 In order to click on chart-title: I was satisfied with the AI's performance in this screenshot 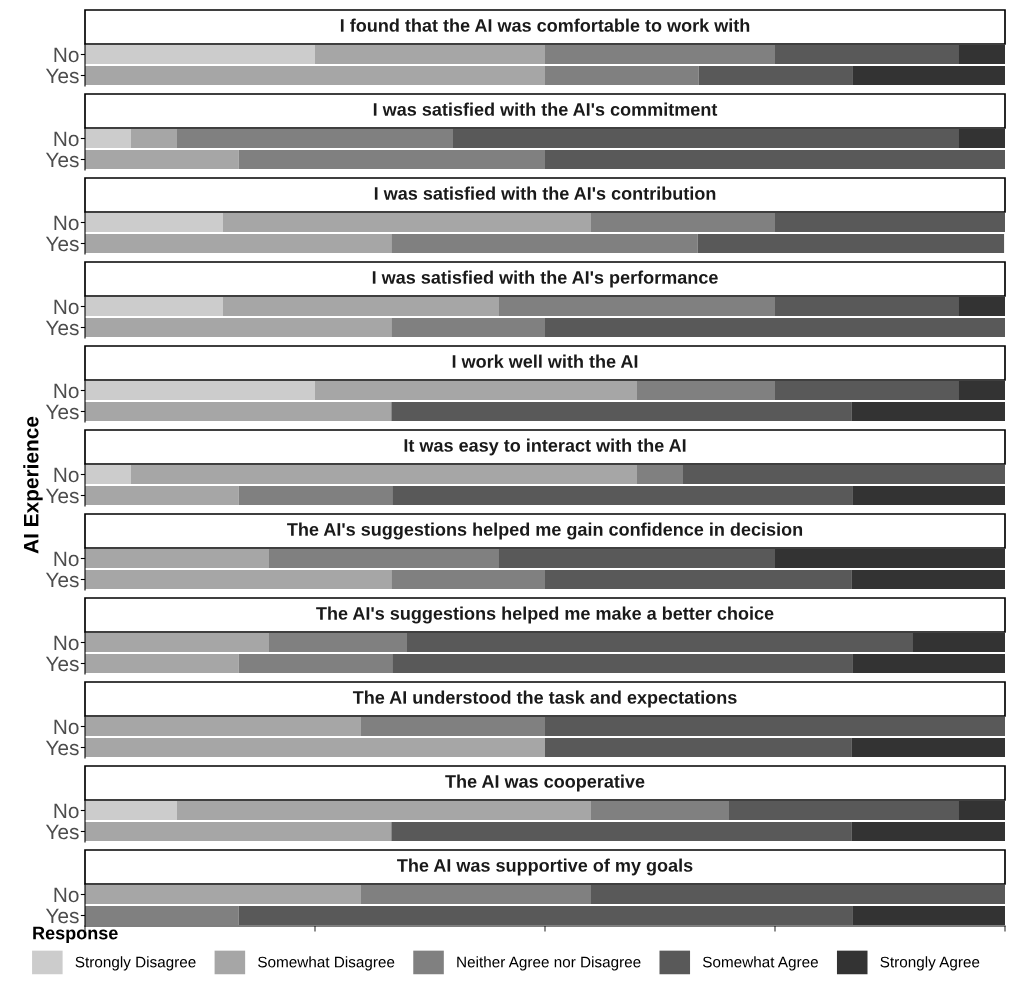, I will do `click(545, 279)`.